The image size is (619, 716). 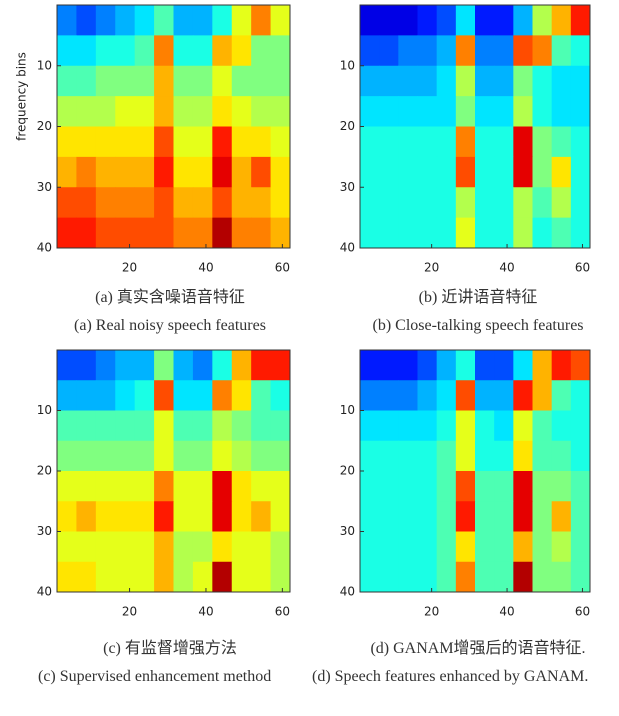 I want to click on caption-zh: (a) 真实含噪语音特征, so click(x=170, y=297).